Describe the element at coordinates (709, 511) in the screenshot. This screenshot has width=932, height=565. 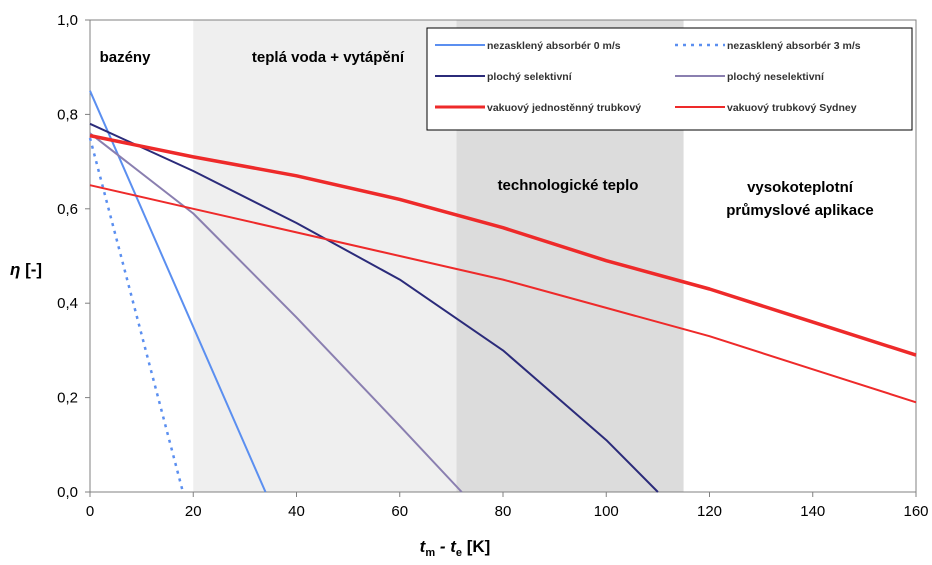
I see `x-tick-label: 120` at that location.